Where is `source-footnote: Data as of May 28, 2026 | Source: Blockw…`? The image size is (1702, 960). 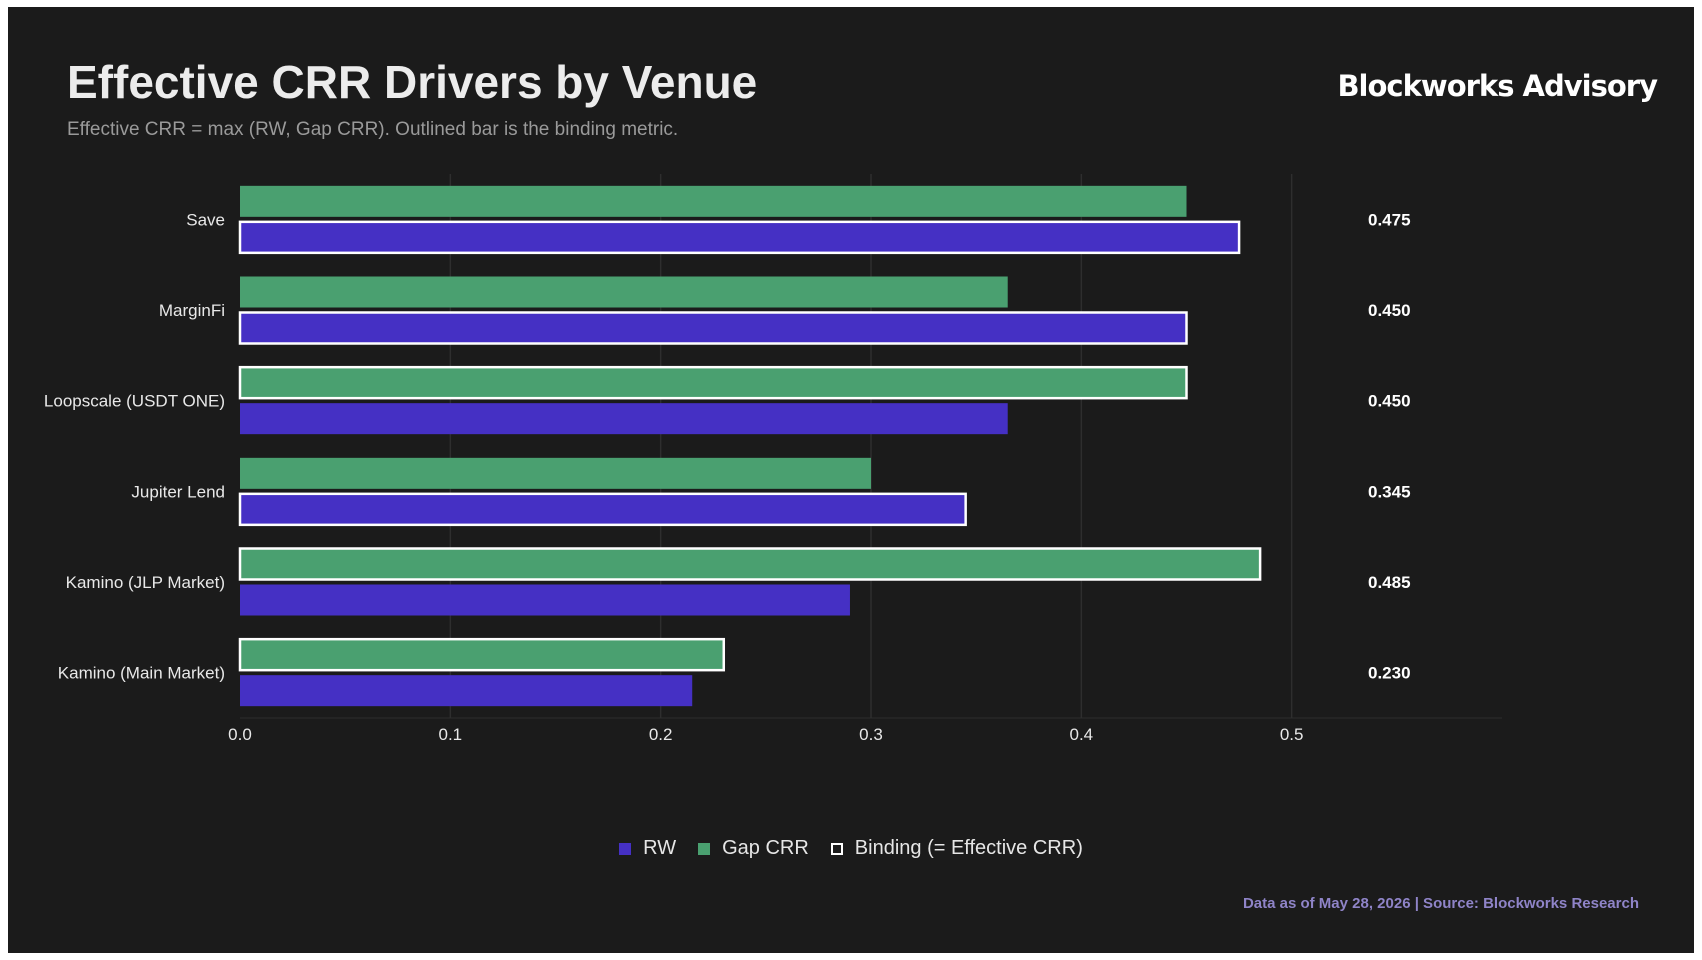 source-footnote: Data as of May 28, 2026 | Source: Blockw… is located at coordinates (1440, 903).